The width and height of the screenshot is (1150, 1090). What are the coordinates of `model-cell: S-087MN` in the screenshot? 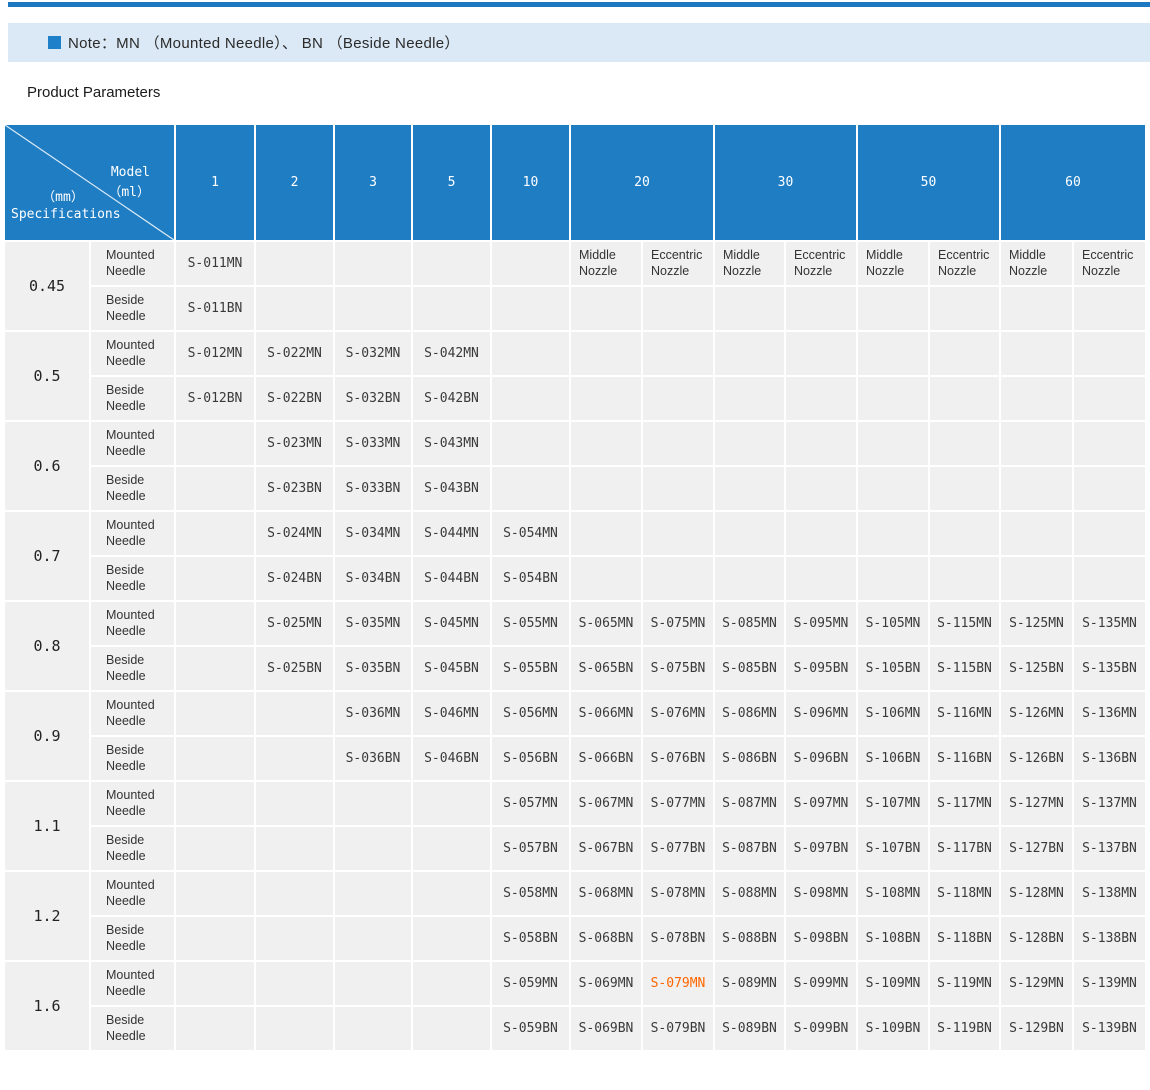 It's located at (750, 804).